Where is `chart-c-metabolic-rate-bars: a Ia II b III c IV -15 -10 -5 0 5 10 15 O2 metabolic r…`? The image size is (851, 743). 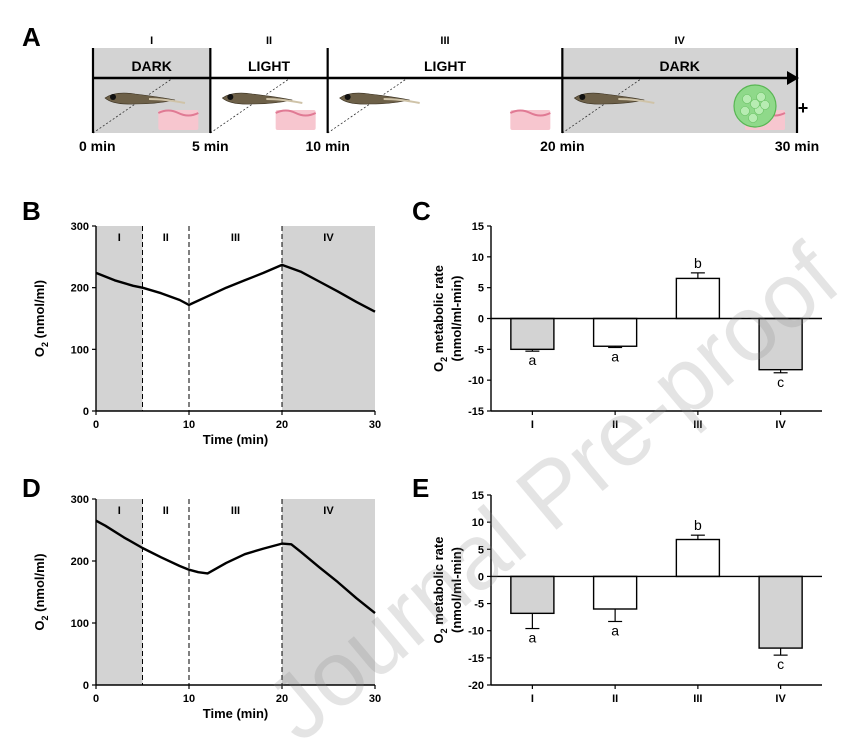
chart-c-metabolic-rate-bars: a Ia II b III c IV -15 -10 -5 0 5 10 15 O2 metabolic r… is located at coordinates (626, 326).